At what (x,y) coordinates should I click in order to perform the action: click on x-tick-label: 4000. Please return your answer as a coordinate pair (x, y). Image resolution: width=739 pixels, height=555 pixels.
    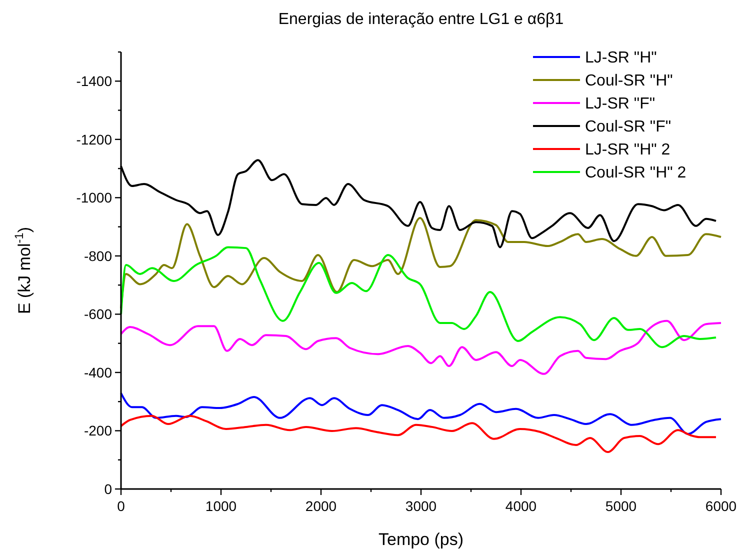
    Looking at the image, I should click on (521, 506).